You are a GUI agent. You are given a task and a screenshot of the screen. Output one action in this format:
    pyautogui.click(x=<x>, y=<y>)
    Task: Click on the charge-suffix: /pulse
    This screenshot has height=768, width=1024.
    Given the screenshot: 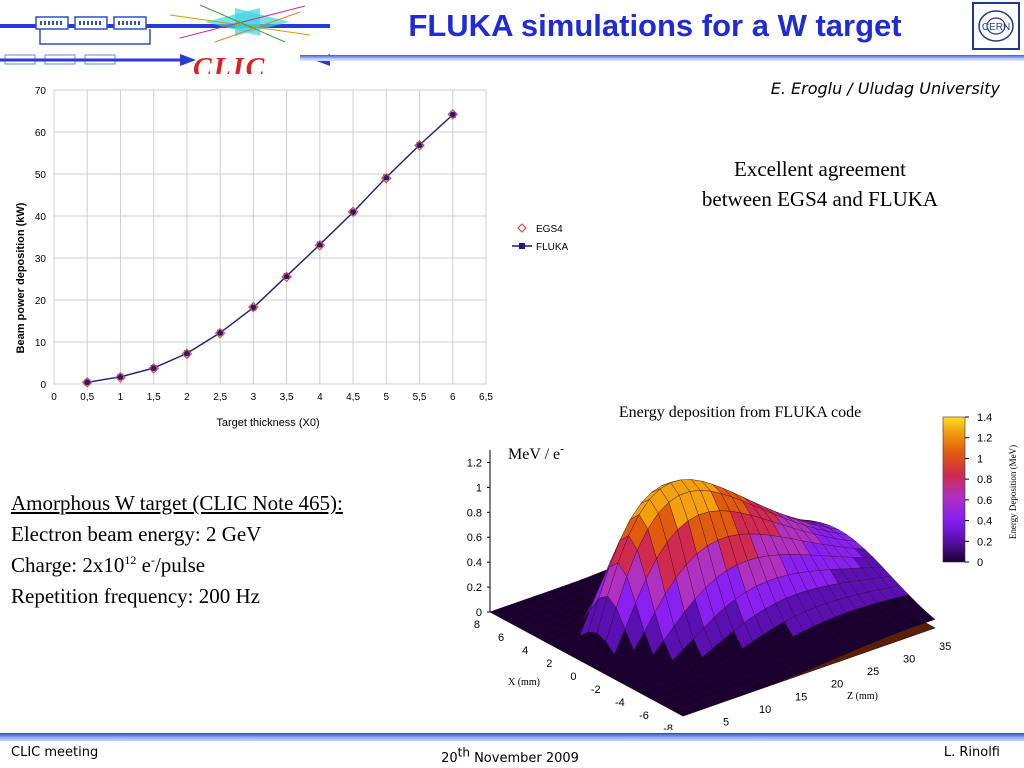 What is the action you would take?
    pyautogui.click(x=180, y=565)
    